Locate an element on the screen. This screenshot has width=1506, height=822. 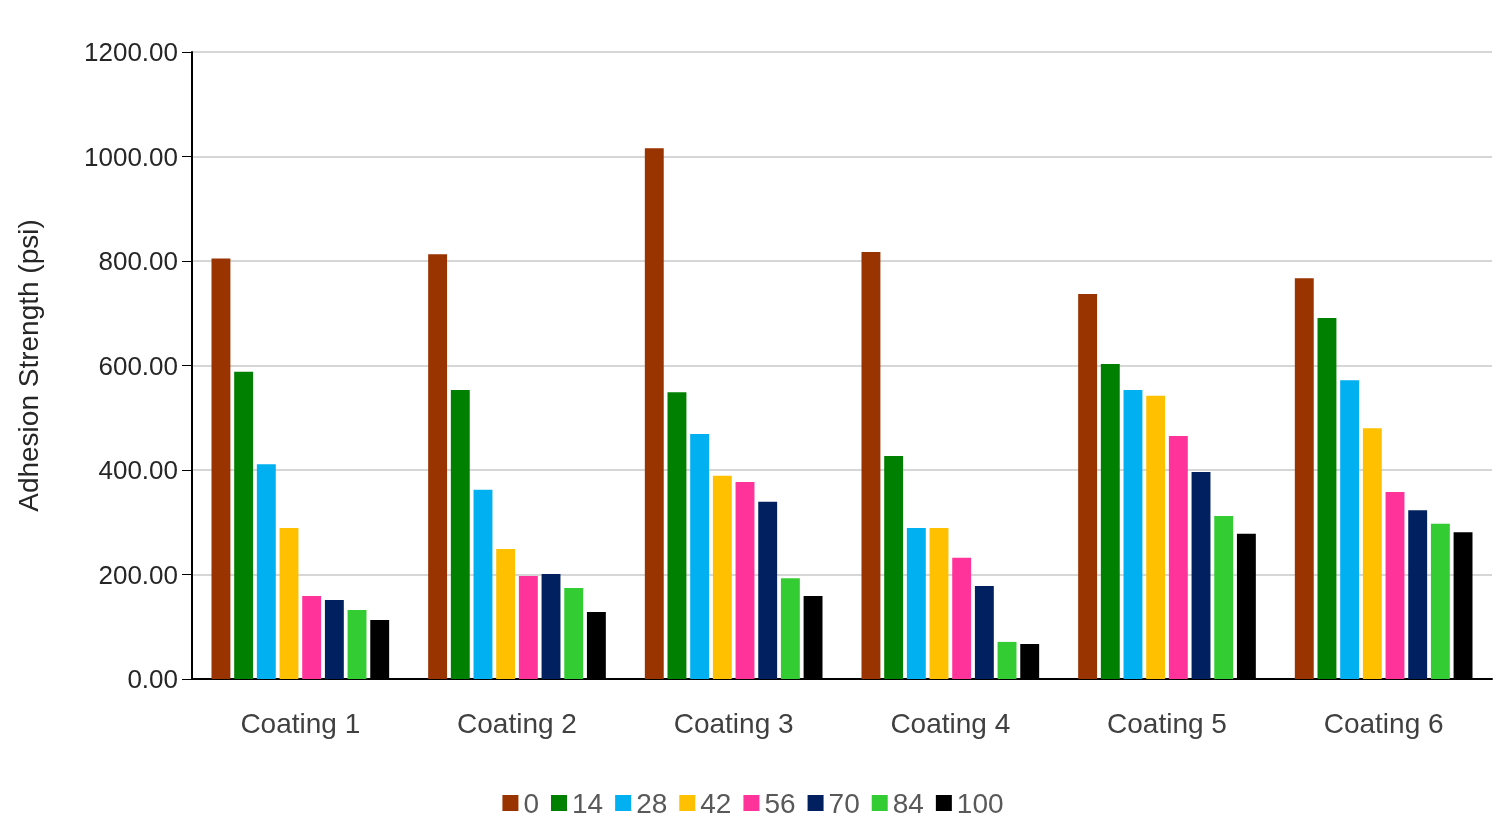
legend-label: 42 is located at coordinates (716, 803).